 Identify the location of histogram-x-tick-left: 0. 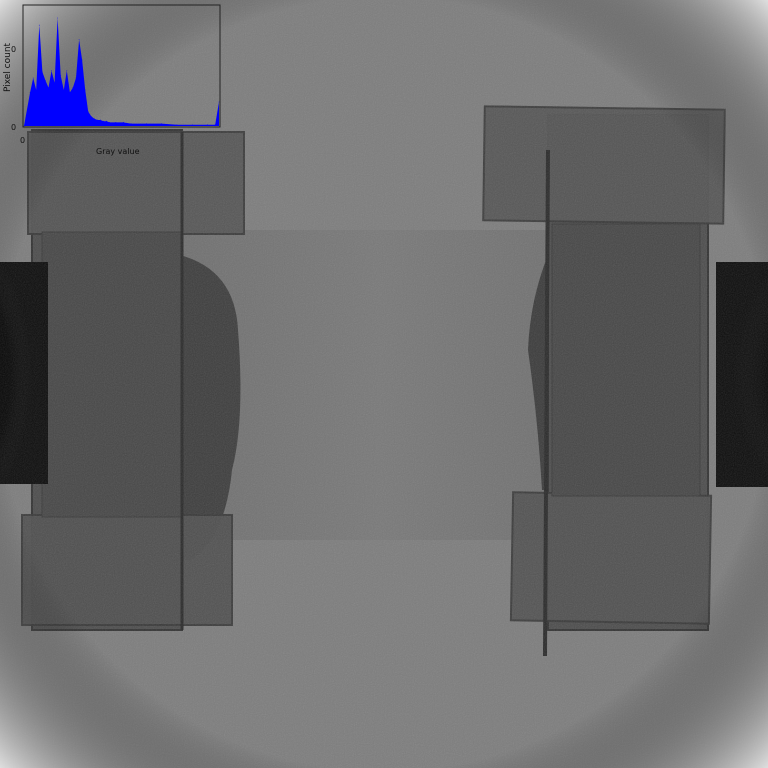
(22, 140).